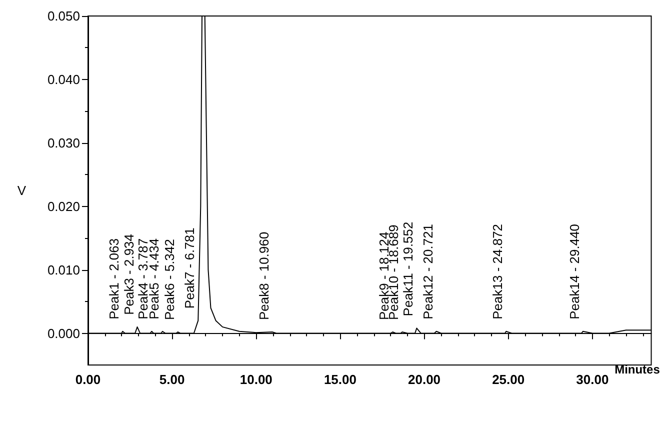  What do you see at coordinates (63, 142) in the screenshot?
I see `y-tick-label: 0.030` at bounding box center [63, 142].